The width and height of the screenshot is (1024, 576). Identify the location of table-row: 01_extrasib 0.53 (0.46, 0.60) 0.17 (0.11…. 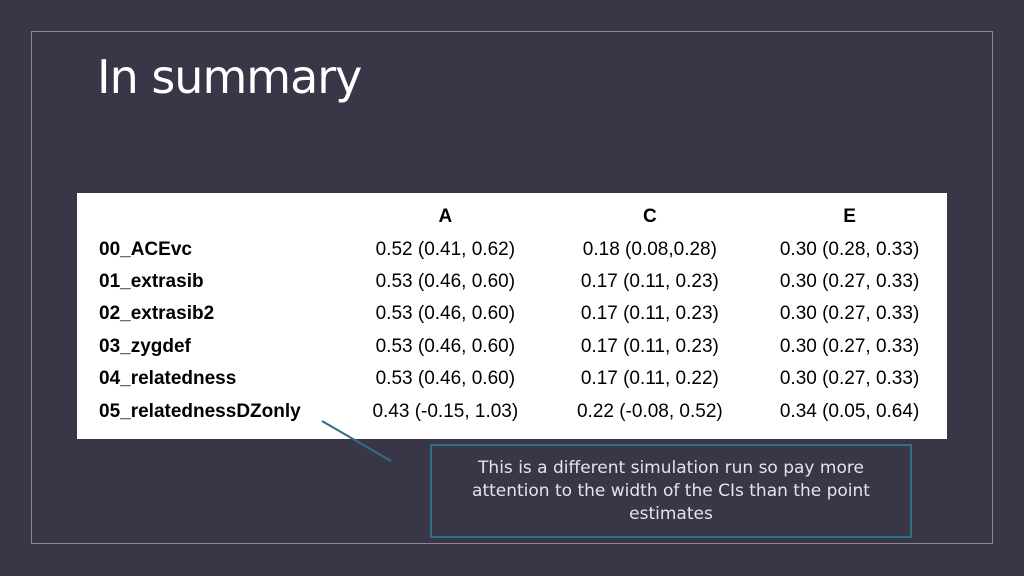
(512, 282).